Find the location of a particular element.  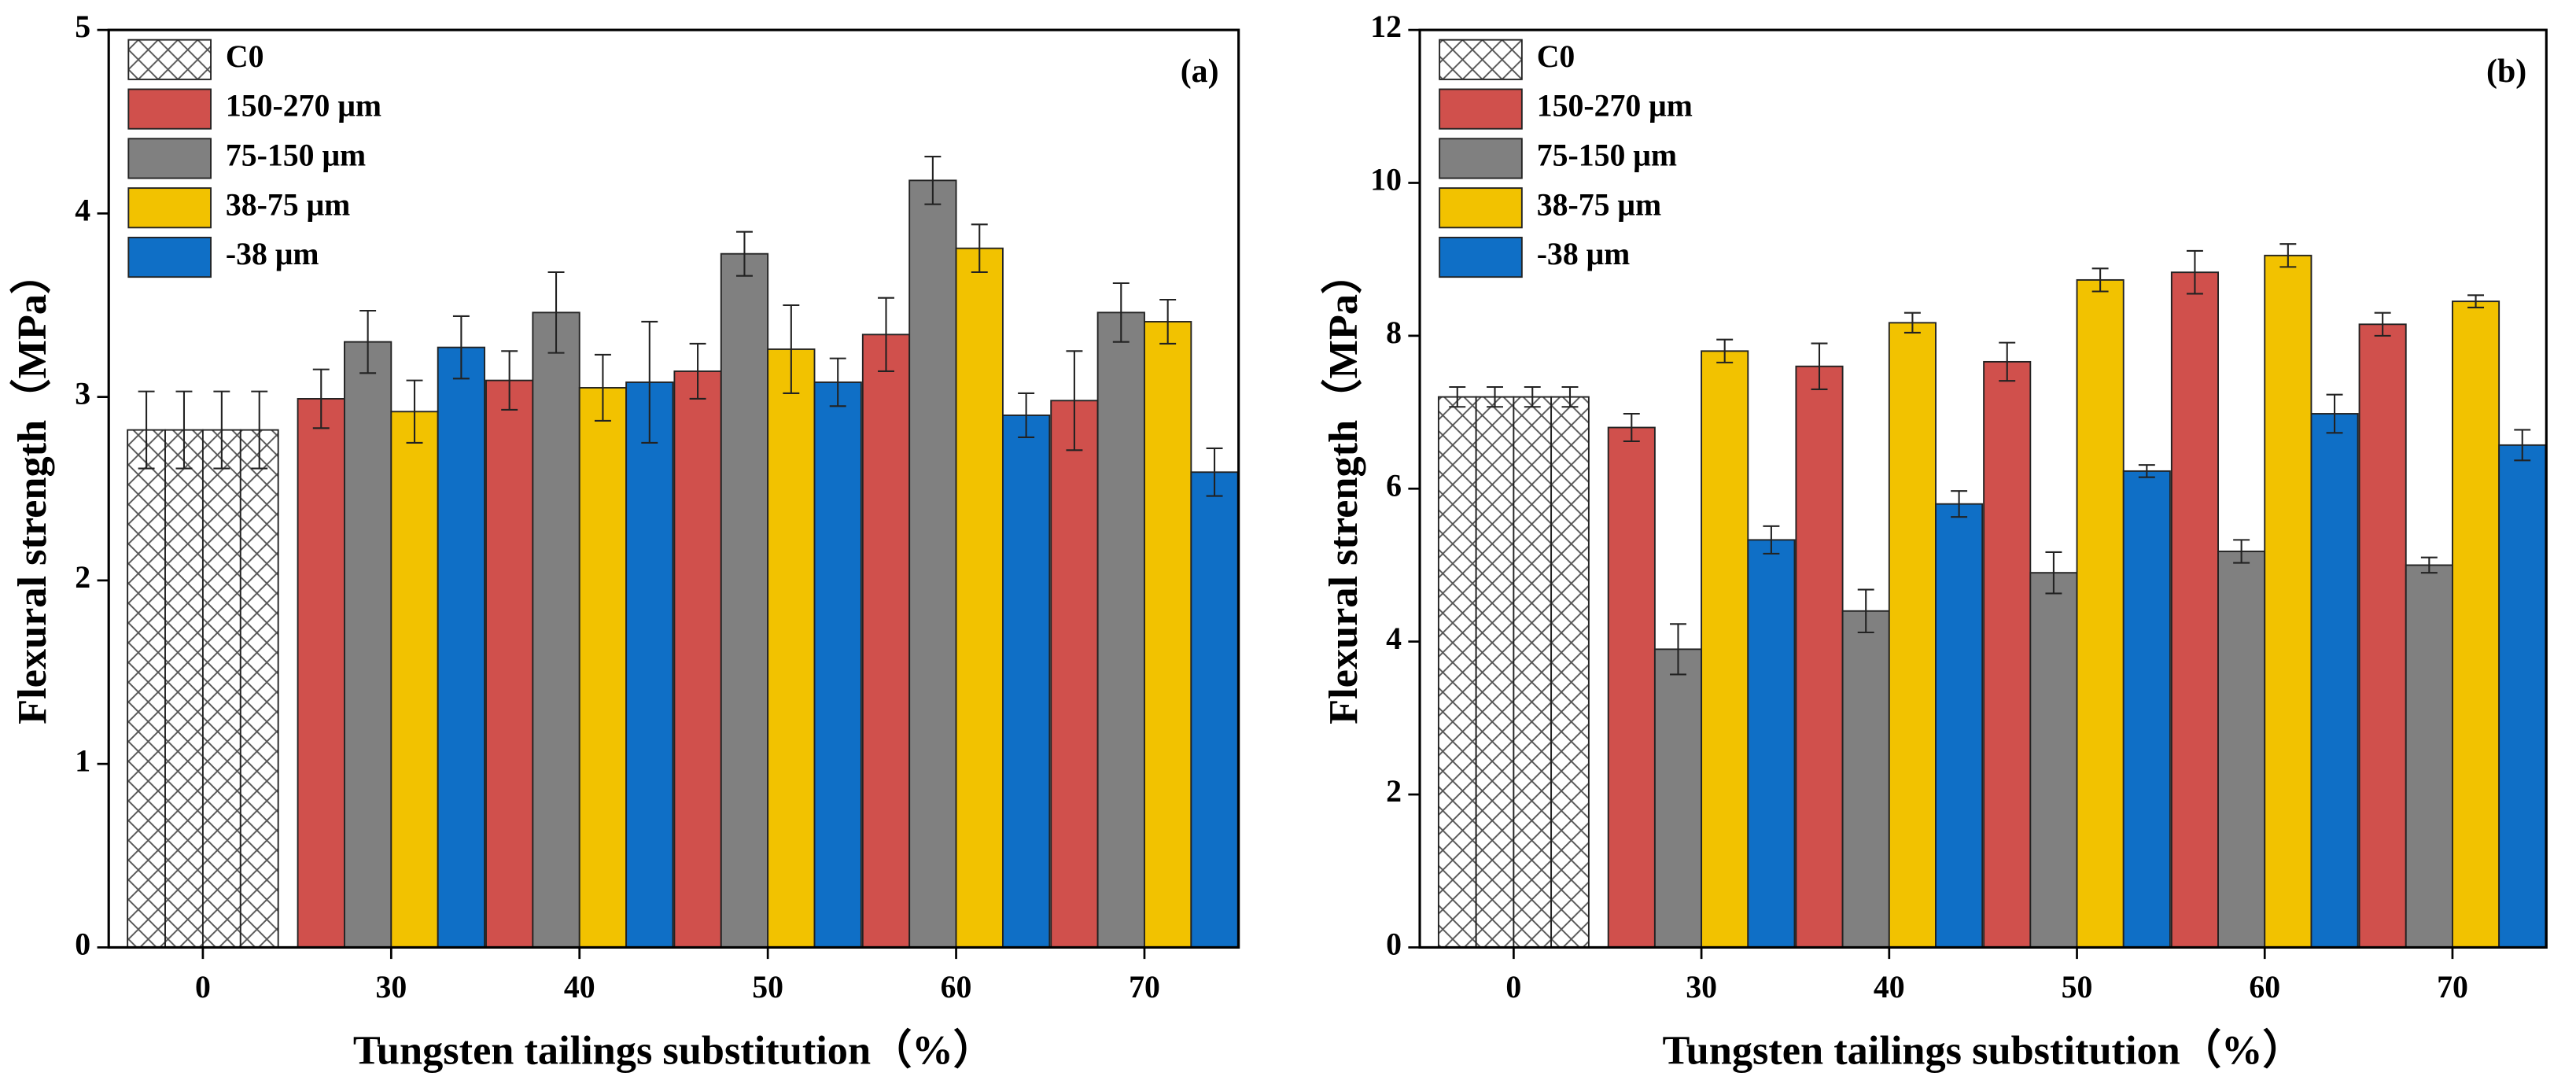

y-tick-label: 2 is located at coordinates (1394, 791).